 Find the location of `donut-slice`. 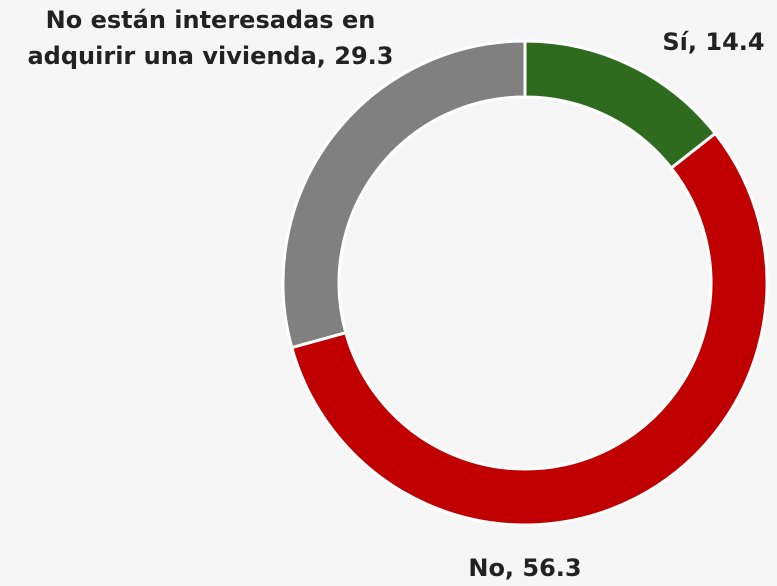

donut-slice is located at coordinates (620, 105).